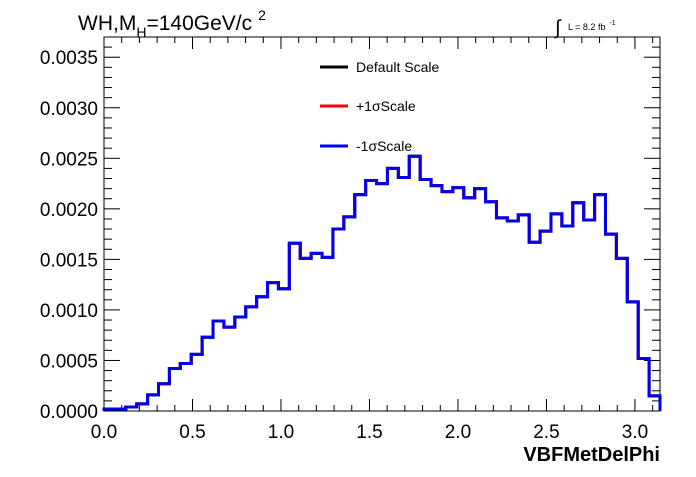  Describe the element at coordinates (397, 67) in the screenshot. I see `legend-label-default-scale: Default Scale` at that location.